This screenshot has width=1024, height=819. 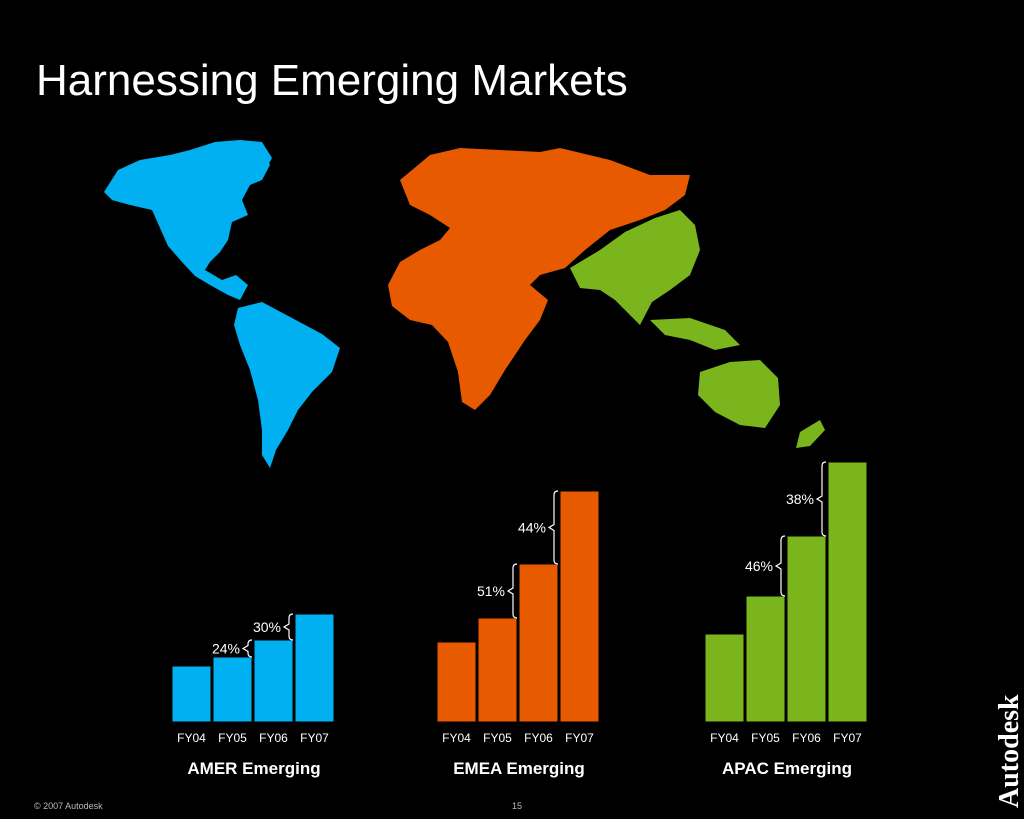 I want to click on map-southeast-asia, so click(x=695, y=334).